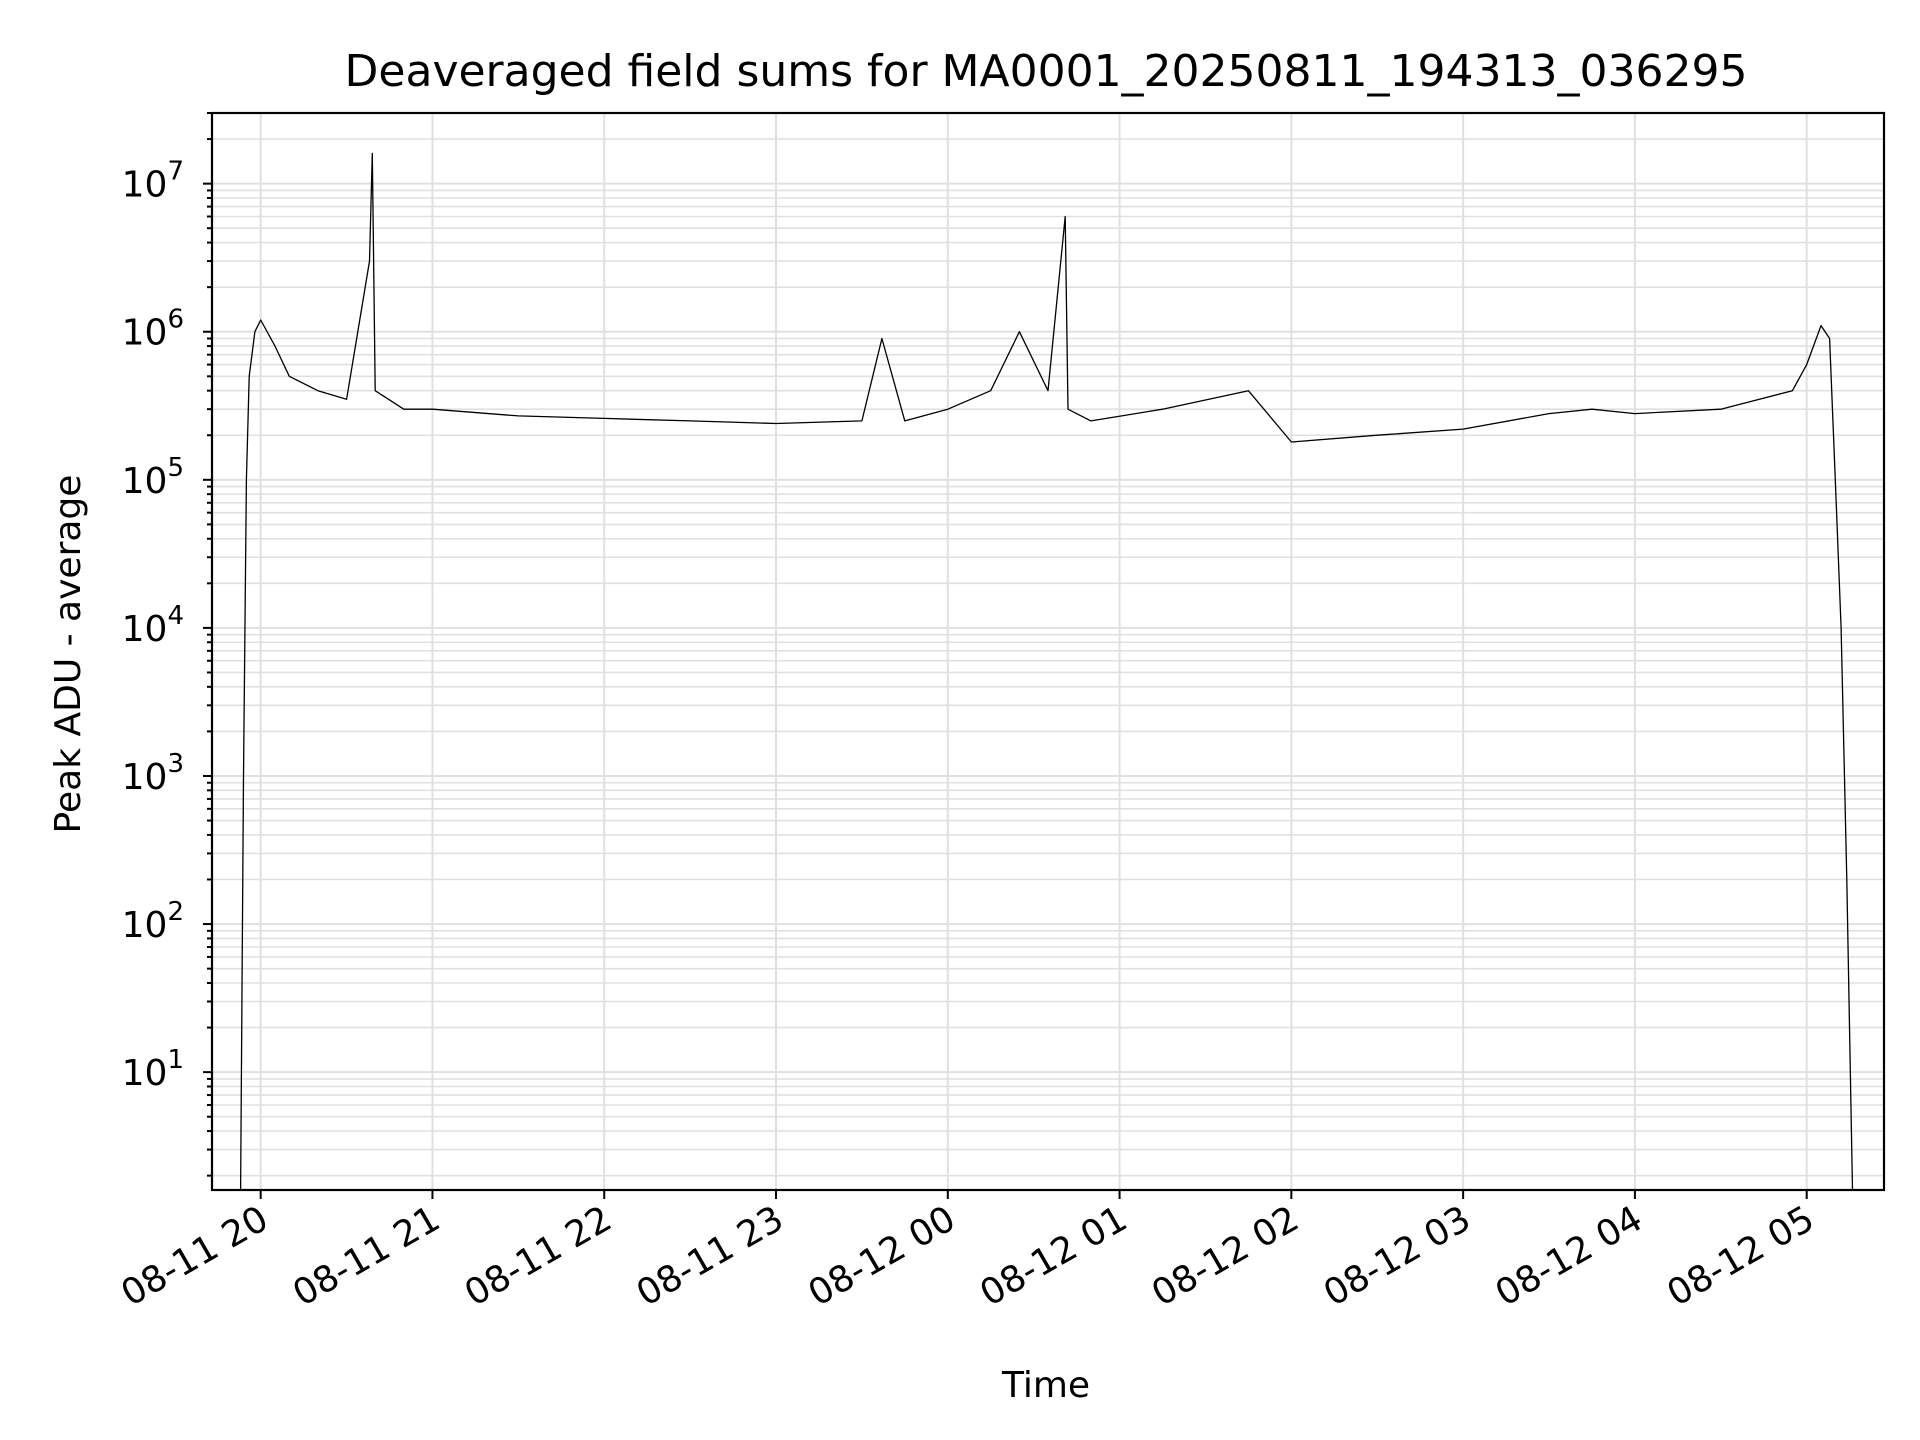  What do you see at coordinates (194, 1256) in the screenshot?
I see `x-tick-label: 08-11 20` at bounding box center [194, 1256].